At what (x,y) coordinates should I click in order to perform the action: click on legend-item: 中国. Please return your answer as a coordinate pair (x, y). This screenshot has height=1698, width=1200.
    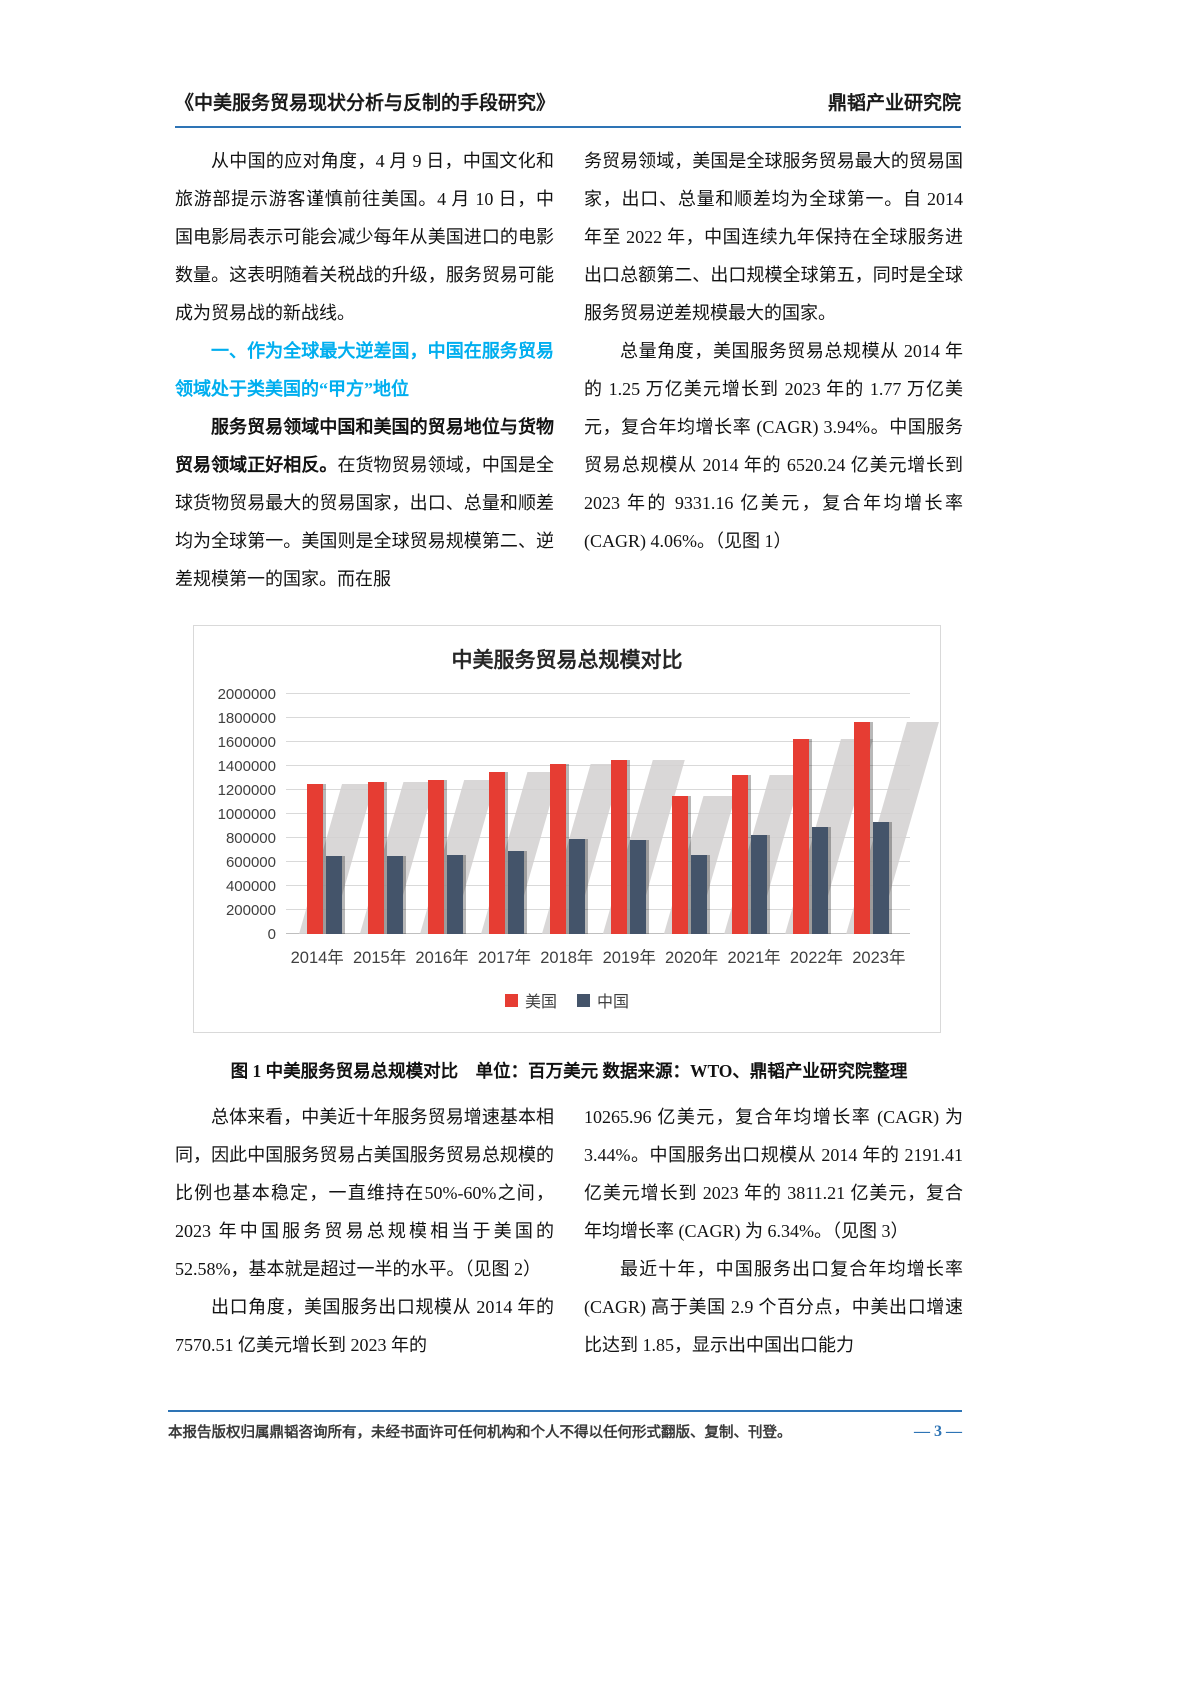
    Looking at the image, I should click on (603, 1000).